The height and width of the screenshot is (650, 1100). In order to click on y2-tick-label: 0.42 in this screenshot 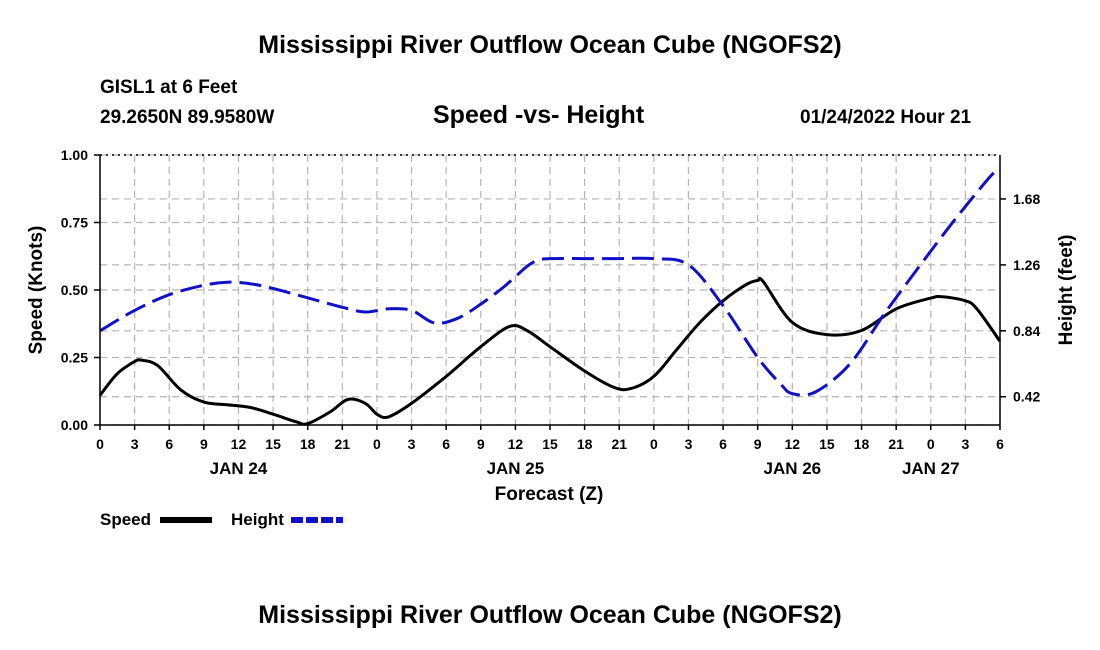, I will do `click(1026, 397)`.